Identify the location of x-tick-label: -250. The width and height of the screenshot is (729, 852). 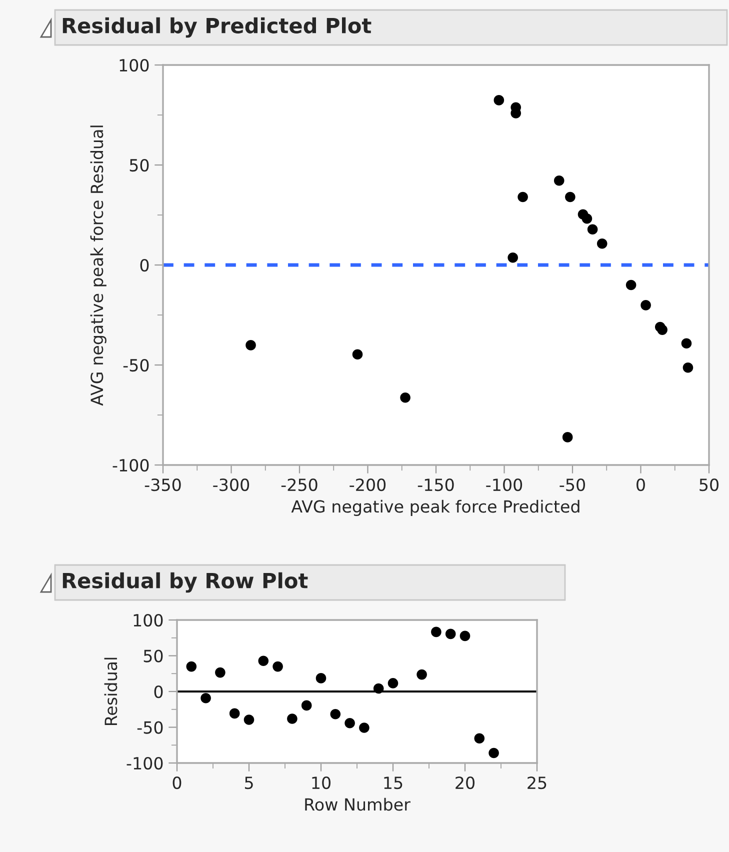
(299, 485).